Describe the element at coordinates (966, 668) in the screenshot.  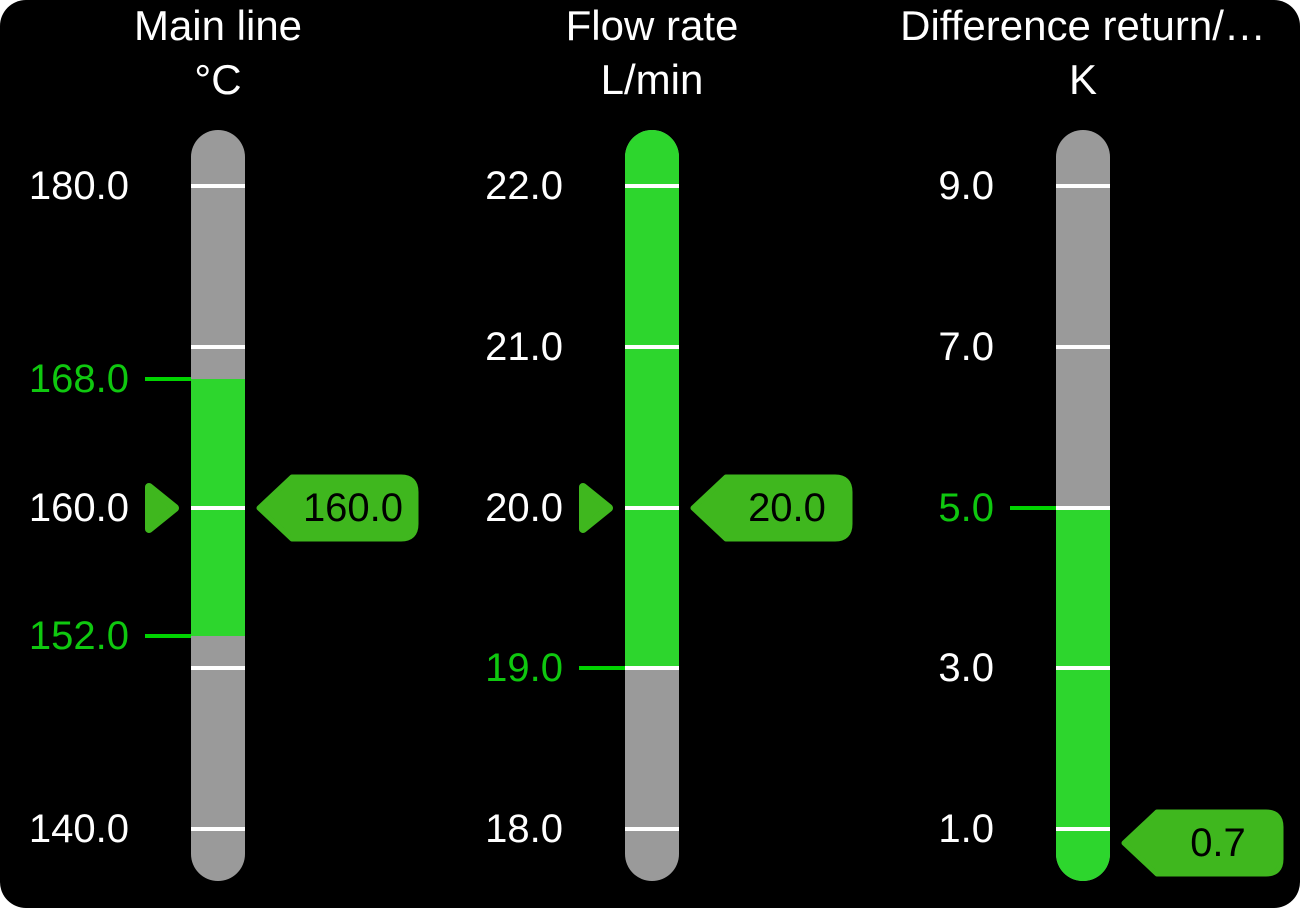
I see `tick-label: 3.0` at that location.